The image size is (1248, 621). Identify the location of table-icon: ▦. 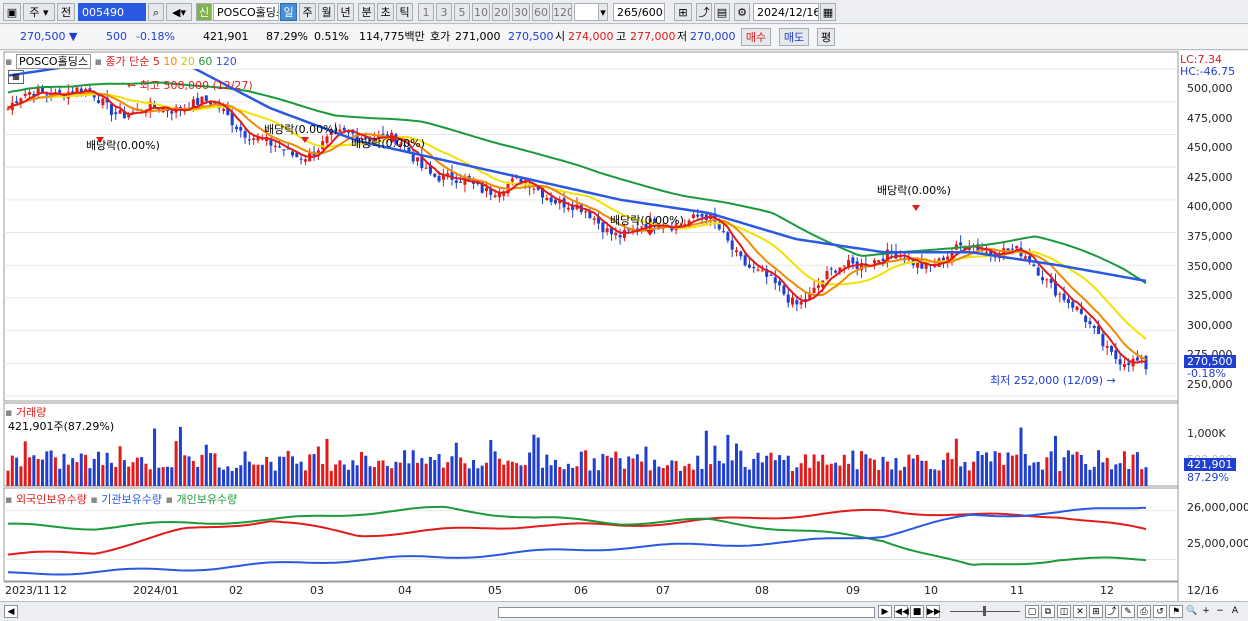
(16, 77).